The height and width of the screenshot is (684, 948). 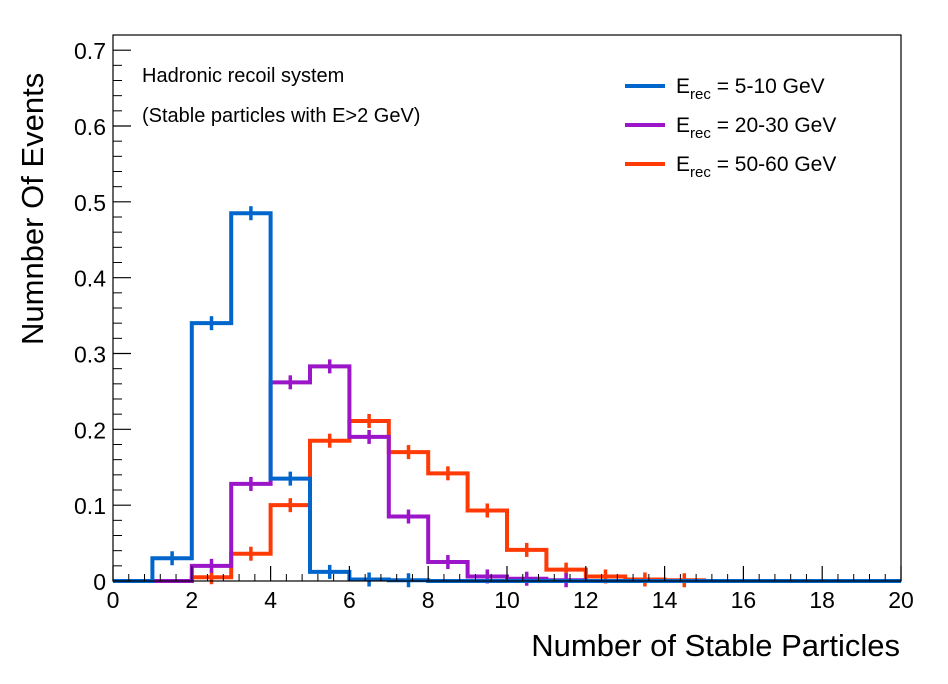 I want to click on x-tick-label: 20, so click(x=901, y=600).